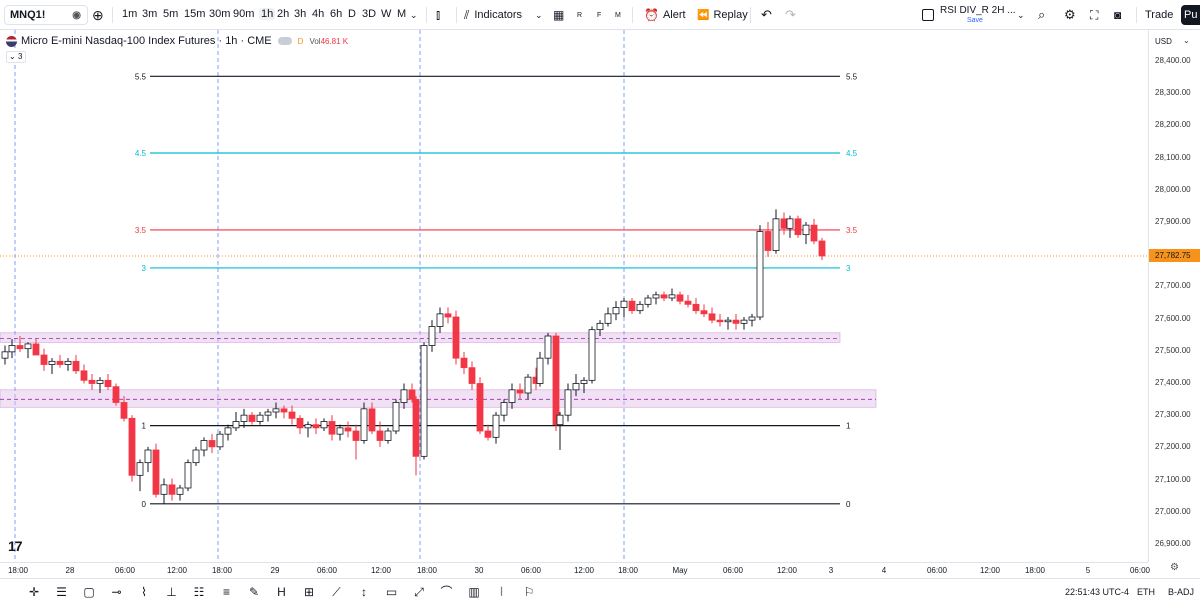  What do you see at coordinates (116, 592) in the screenshot?
I see `horizontal-ray-icon: ⊸` at bounding box center [116, 592].